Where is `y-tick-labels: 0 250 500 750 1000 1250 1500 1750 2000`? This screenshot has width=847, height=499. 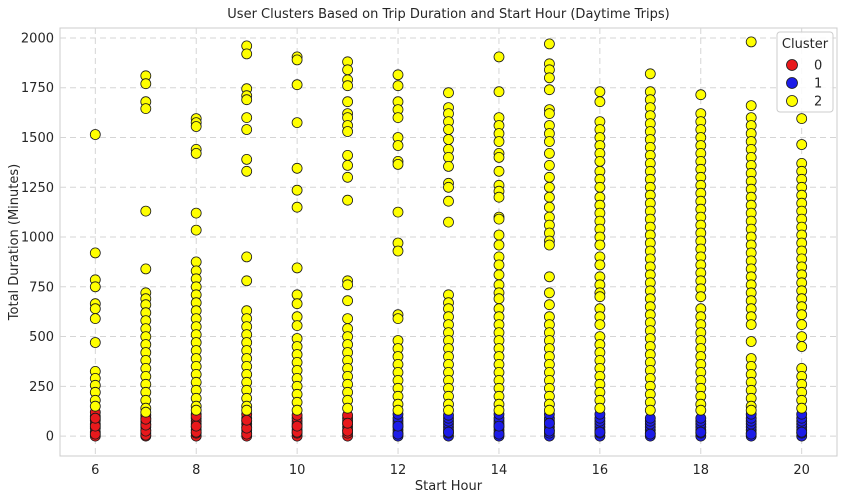
y-tick-labels: 0 250 500 750 1000 1250 1500 1750 2000 is located at coordinates (37, 237).